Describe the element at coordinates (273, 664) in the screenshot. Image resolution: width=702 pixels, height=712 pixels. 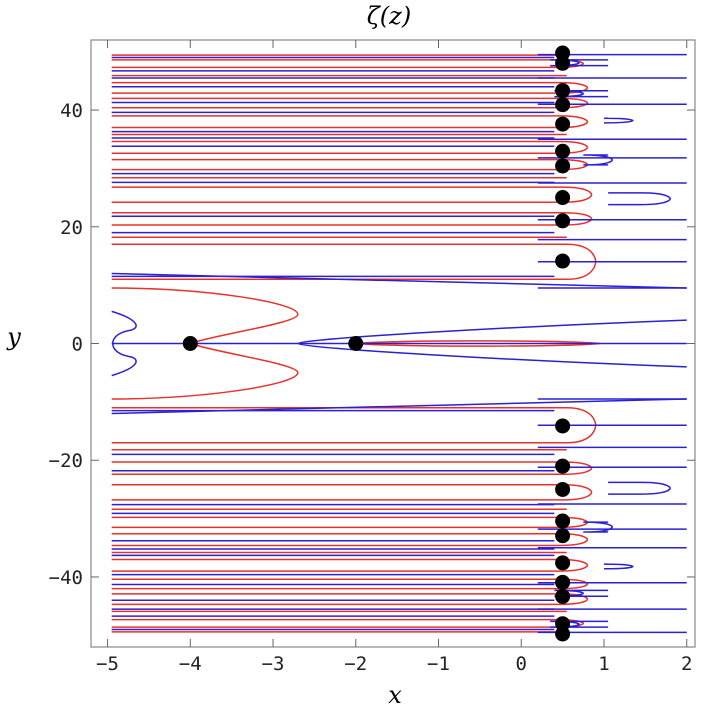
I see `x-tick-label: −3` at that location.